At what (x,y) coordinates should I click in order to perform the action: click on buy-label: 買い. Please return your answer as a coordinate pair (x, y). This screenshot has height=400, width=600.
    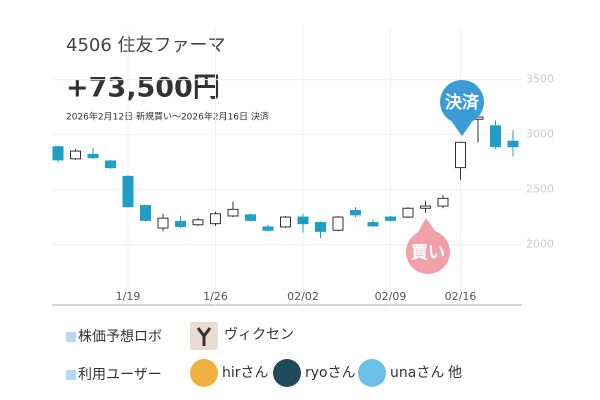
    Looking at the image, I should click on (428, 253).